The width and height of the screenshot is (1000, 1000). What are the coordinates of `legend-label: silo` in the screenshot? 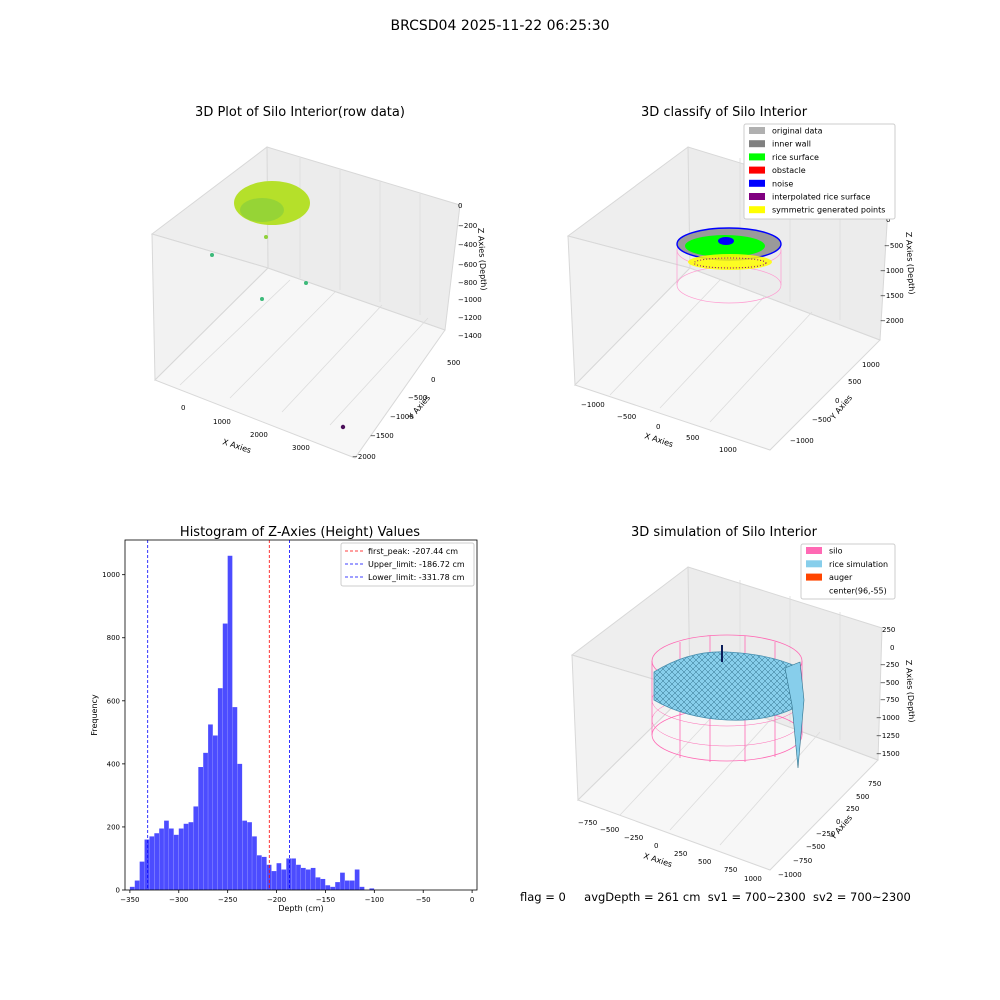 It's located at (836, 551).